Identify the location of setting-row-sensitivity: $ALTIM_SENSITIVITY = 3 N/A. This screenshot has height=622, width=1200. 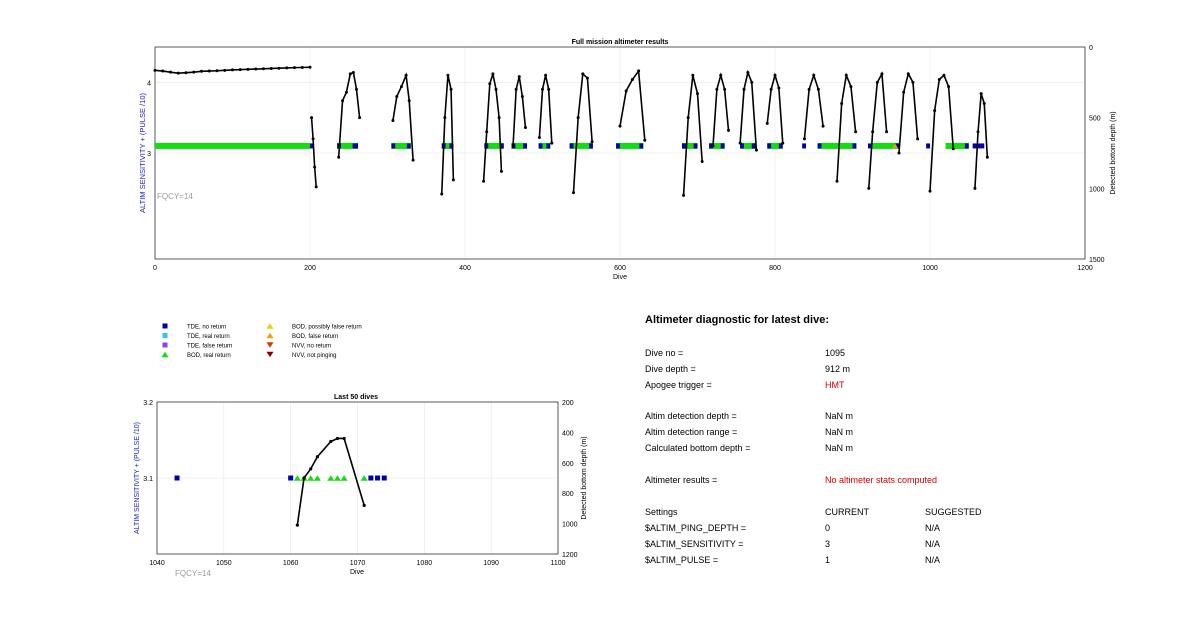
(905, 546).